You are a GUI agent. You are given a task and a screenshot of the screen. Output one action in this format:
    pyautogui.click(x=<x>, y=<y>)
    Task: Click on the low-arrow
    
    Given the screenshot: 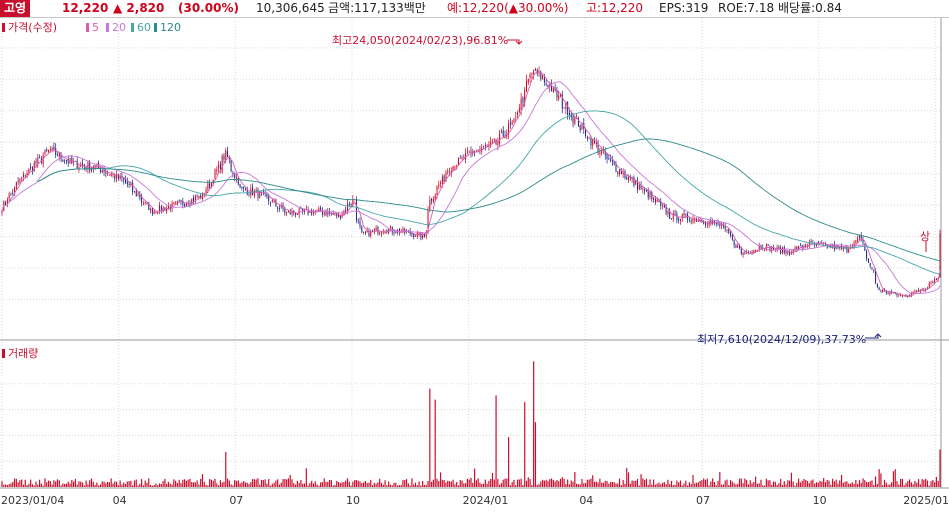 What is the action you would take?
    pyautogui.click(x=873, y=336)
    